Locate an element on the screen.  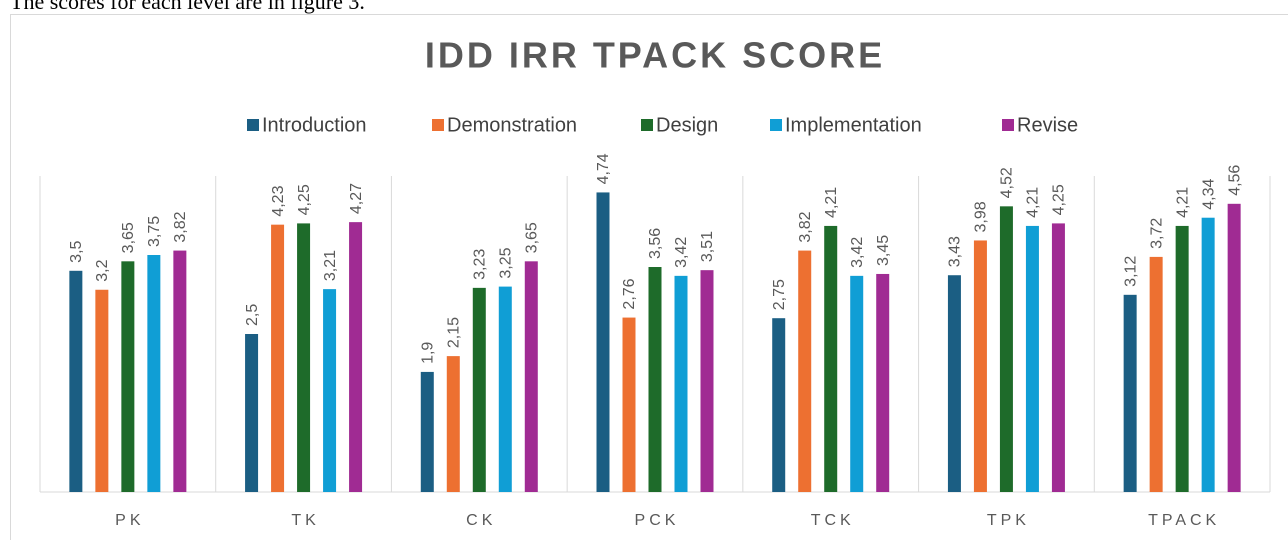
x-tick-label: PK is located at coordinates (129, 520).